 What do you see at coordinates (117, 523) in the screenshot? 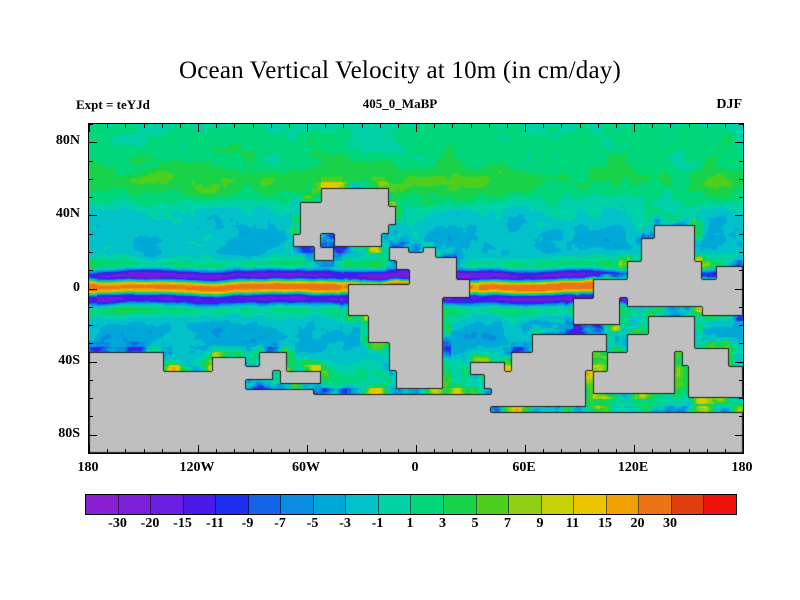
I see `colorbar-tick-label: -30` at bounding box center [117, 523].